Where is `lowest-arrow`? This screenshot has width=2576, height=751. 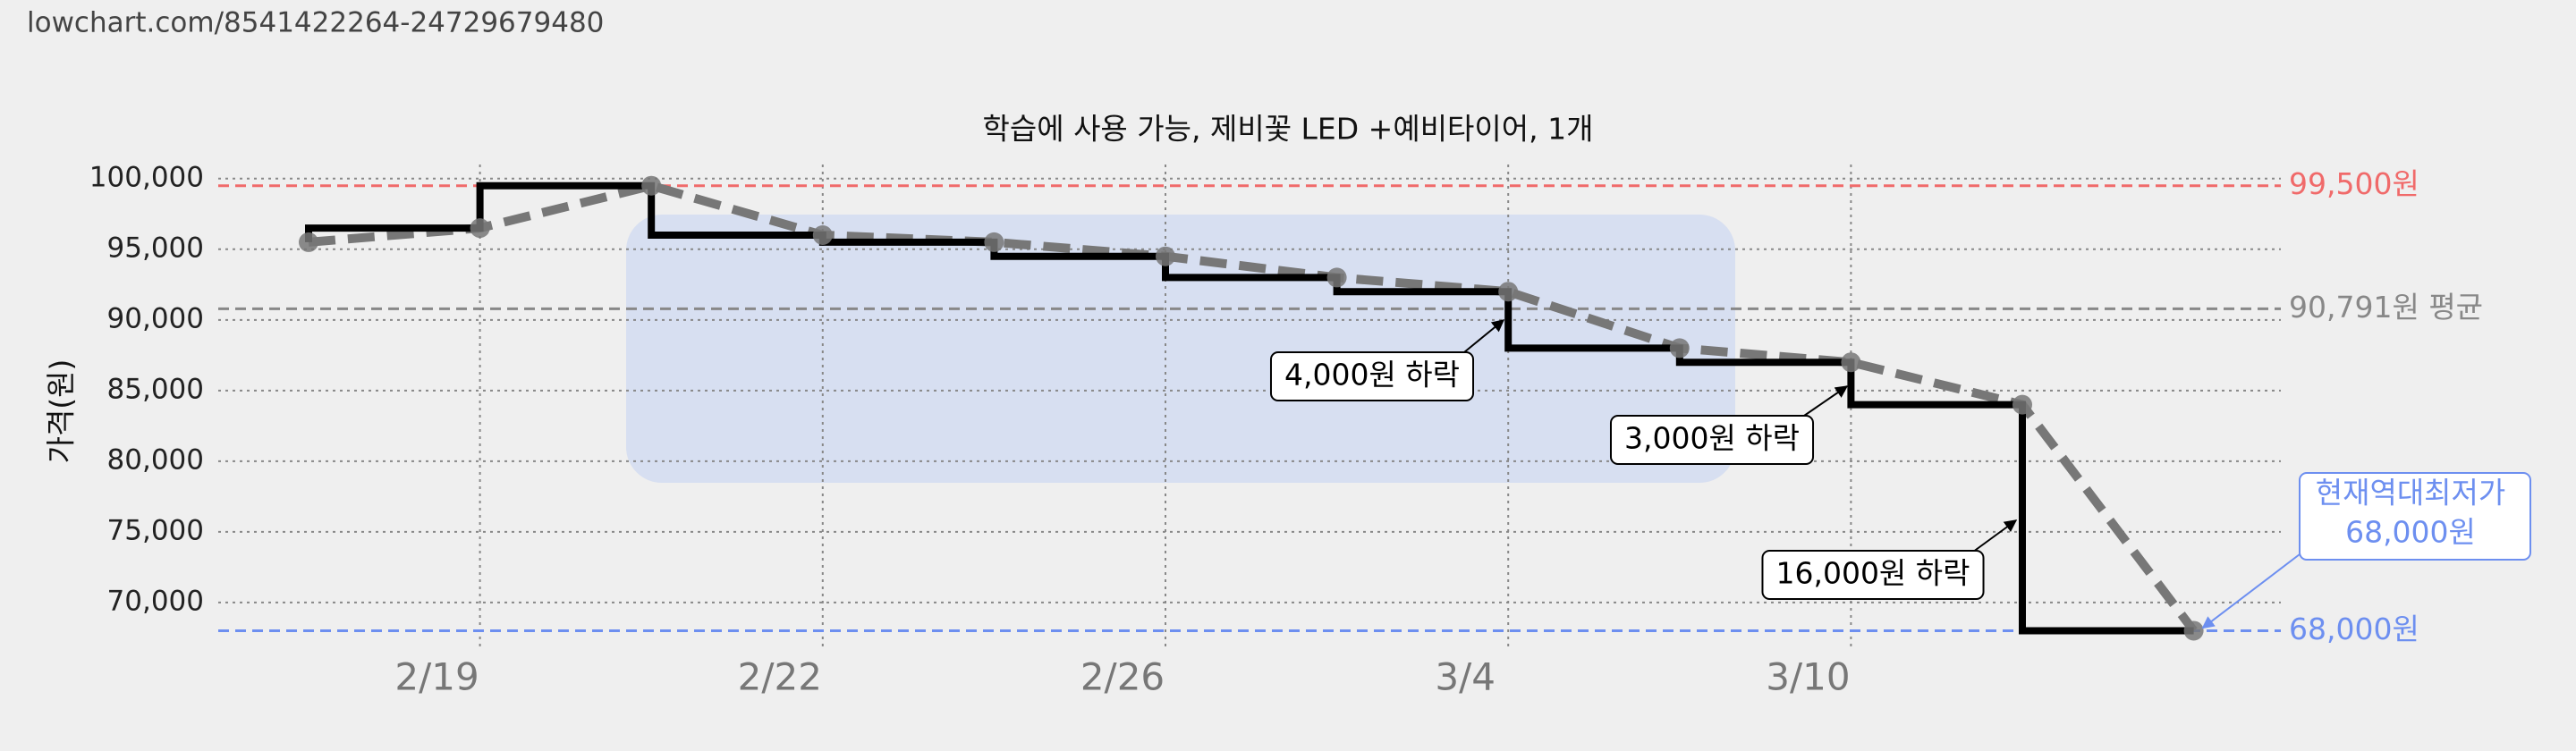
lowest-arrow is located at coordinates (2251, 591).